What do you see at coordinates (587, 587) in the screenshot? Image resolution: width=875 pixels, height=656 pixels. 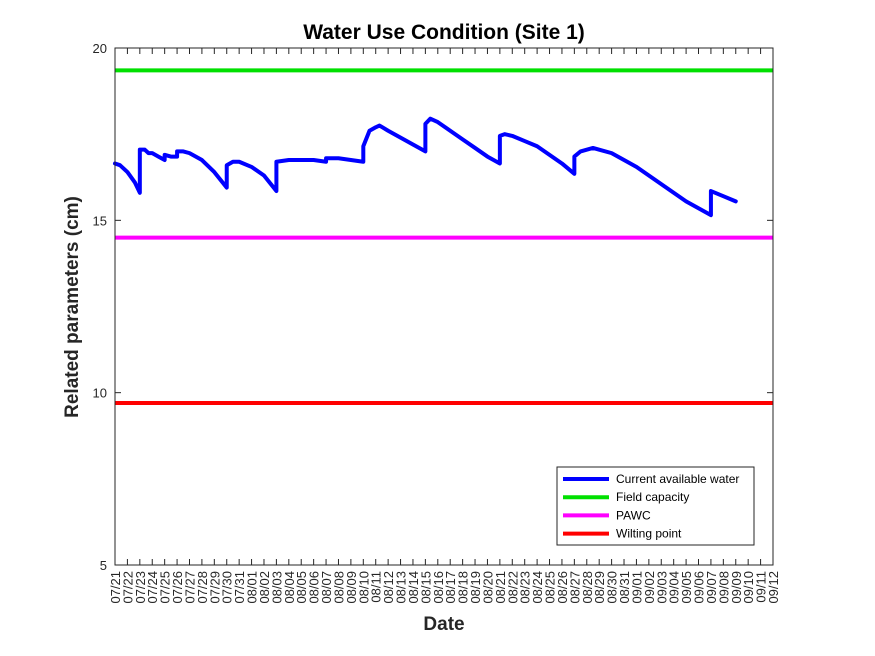 I see `x-tick-label: 08/28` at bounding box center [587, 587].